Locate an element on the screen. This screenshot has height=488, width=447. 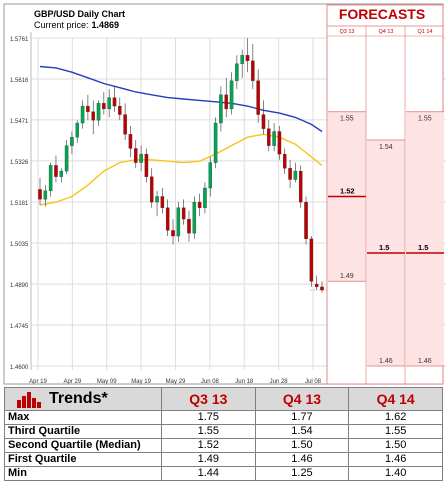
y-tick-label: 1.4890 is located at coordinates (19, 286).